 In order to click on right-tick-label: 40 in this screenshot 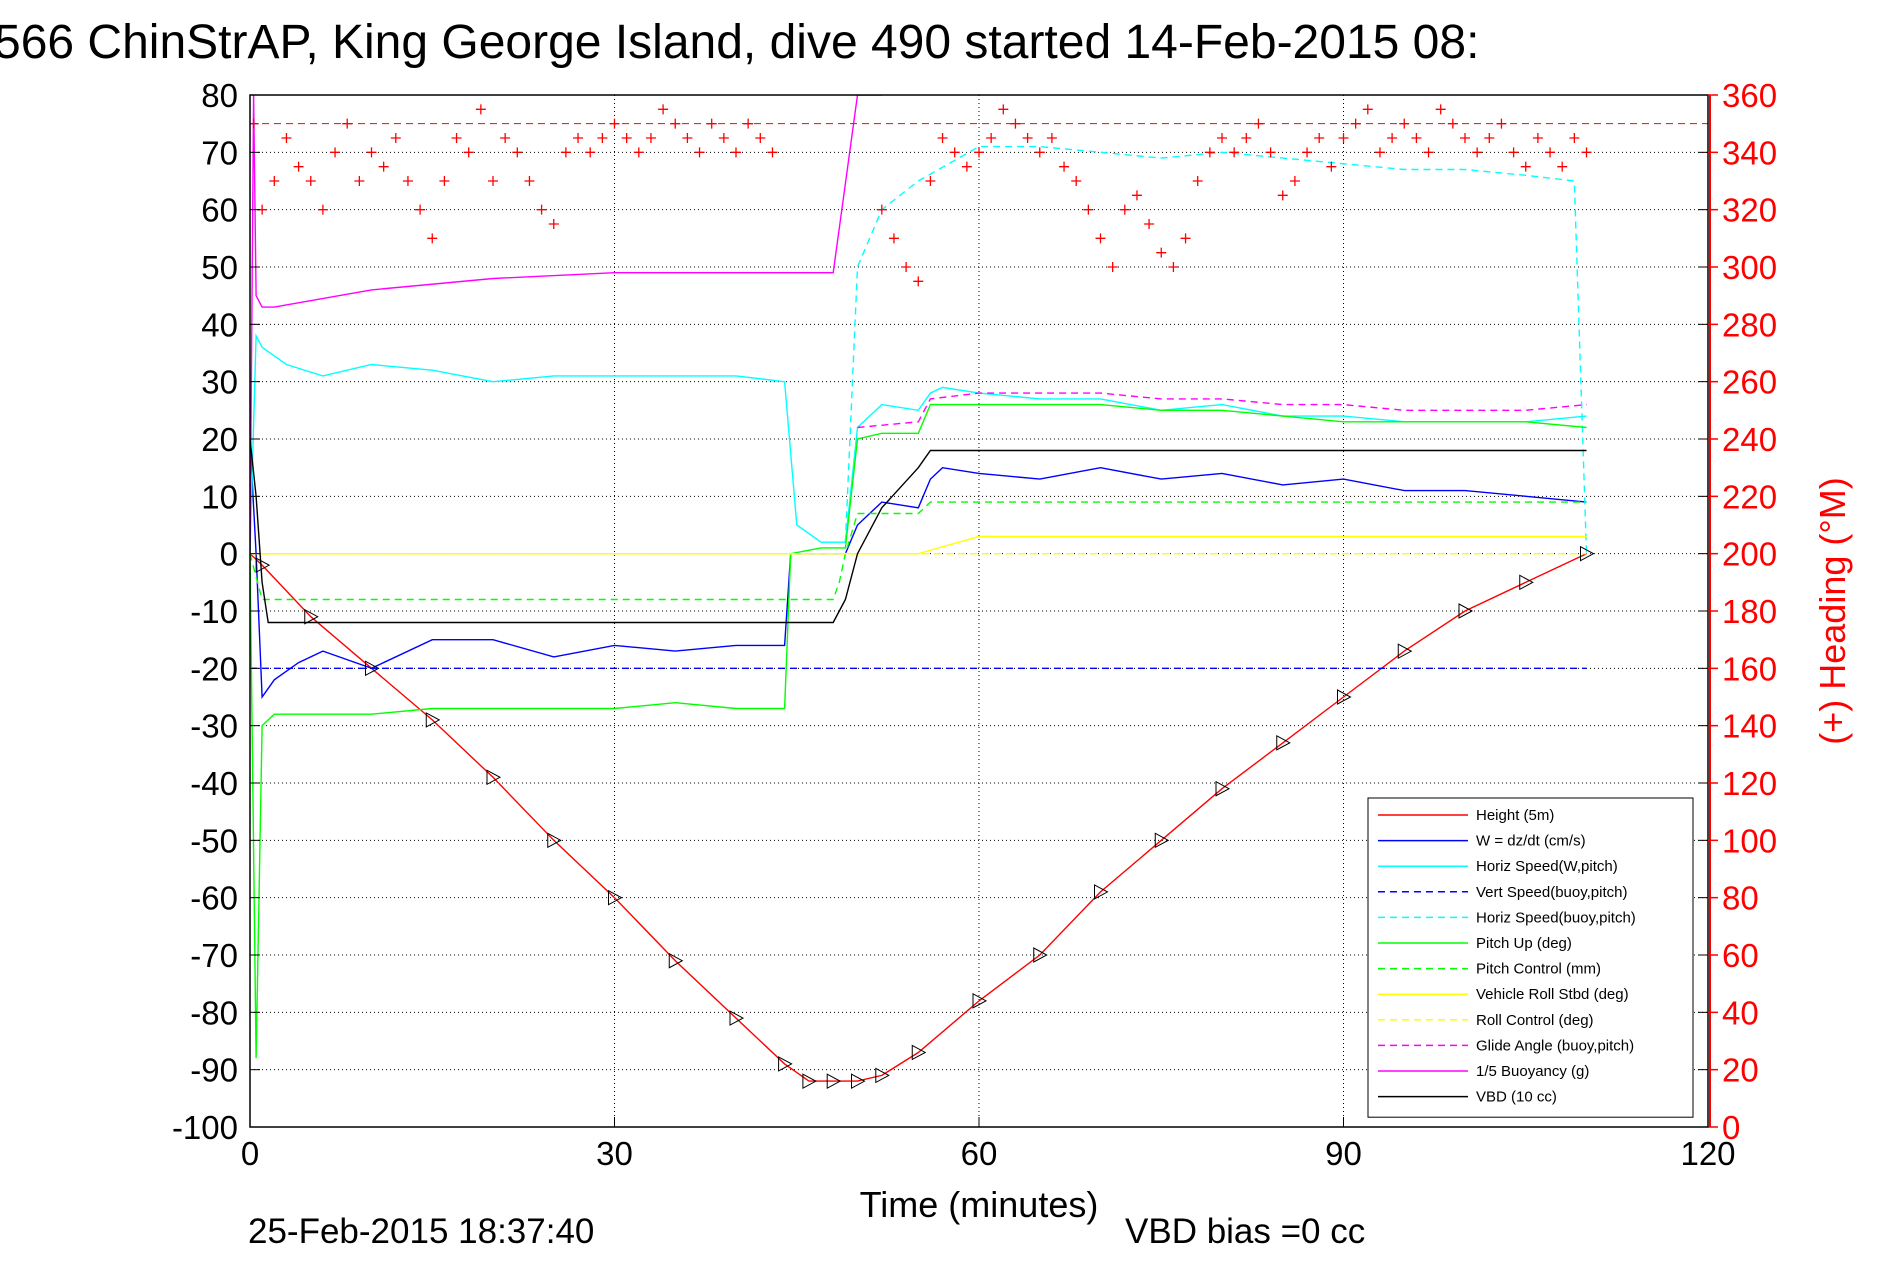, I will do `click(1740, 1012)`.